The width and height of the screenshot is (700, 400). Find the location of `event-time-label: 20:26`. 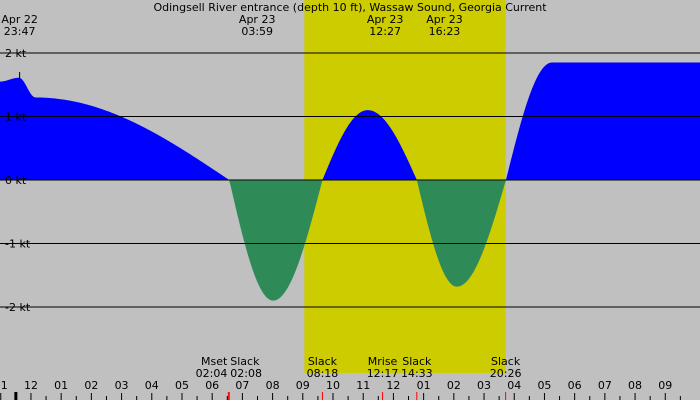

event-time-label: 20:26 is located at coordinates (506, 373).